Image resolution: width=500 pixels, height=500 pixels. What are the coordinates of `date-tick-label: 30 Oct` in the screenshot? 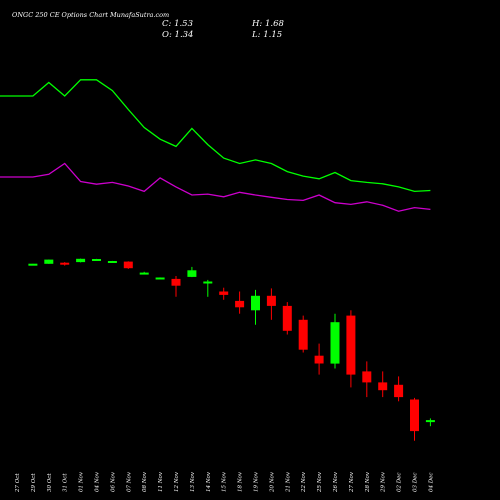 It's located at (50, 482).